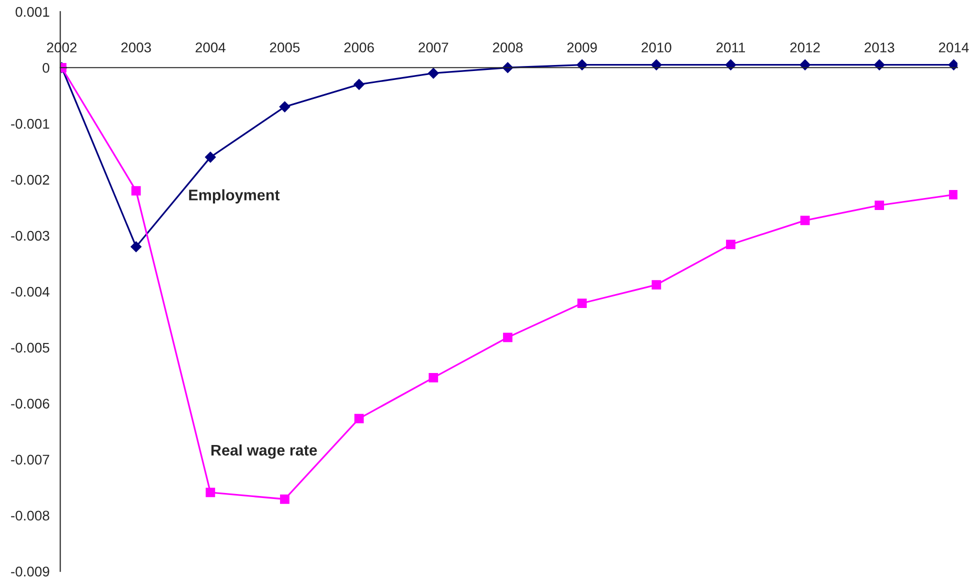 This screenshot has height=583, width=972. Describe the element at coordinates (30, 347) in the screenshot. I see `y-tick-label: -0.005` at that location.